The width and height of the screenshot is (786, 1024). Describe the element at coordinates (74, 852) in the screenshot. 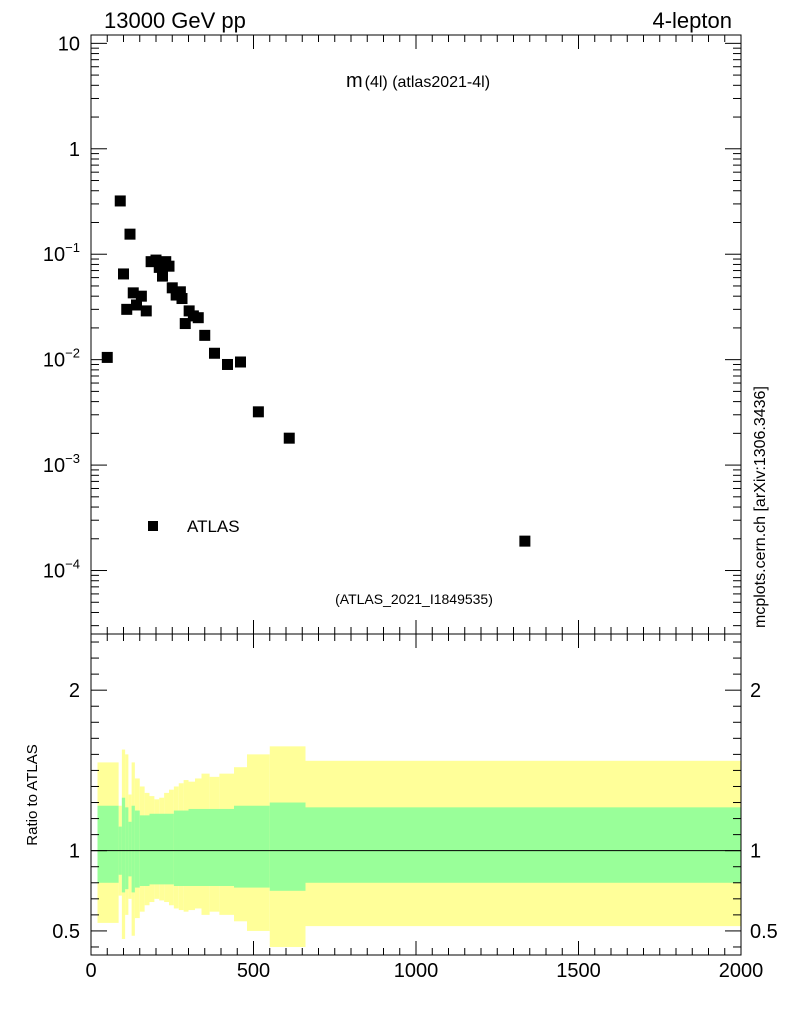

I see `ratio-y-tick-label-left: 1` at that location.